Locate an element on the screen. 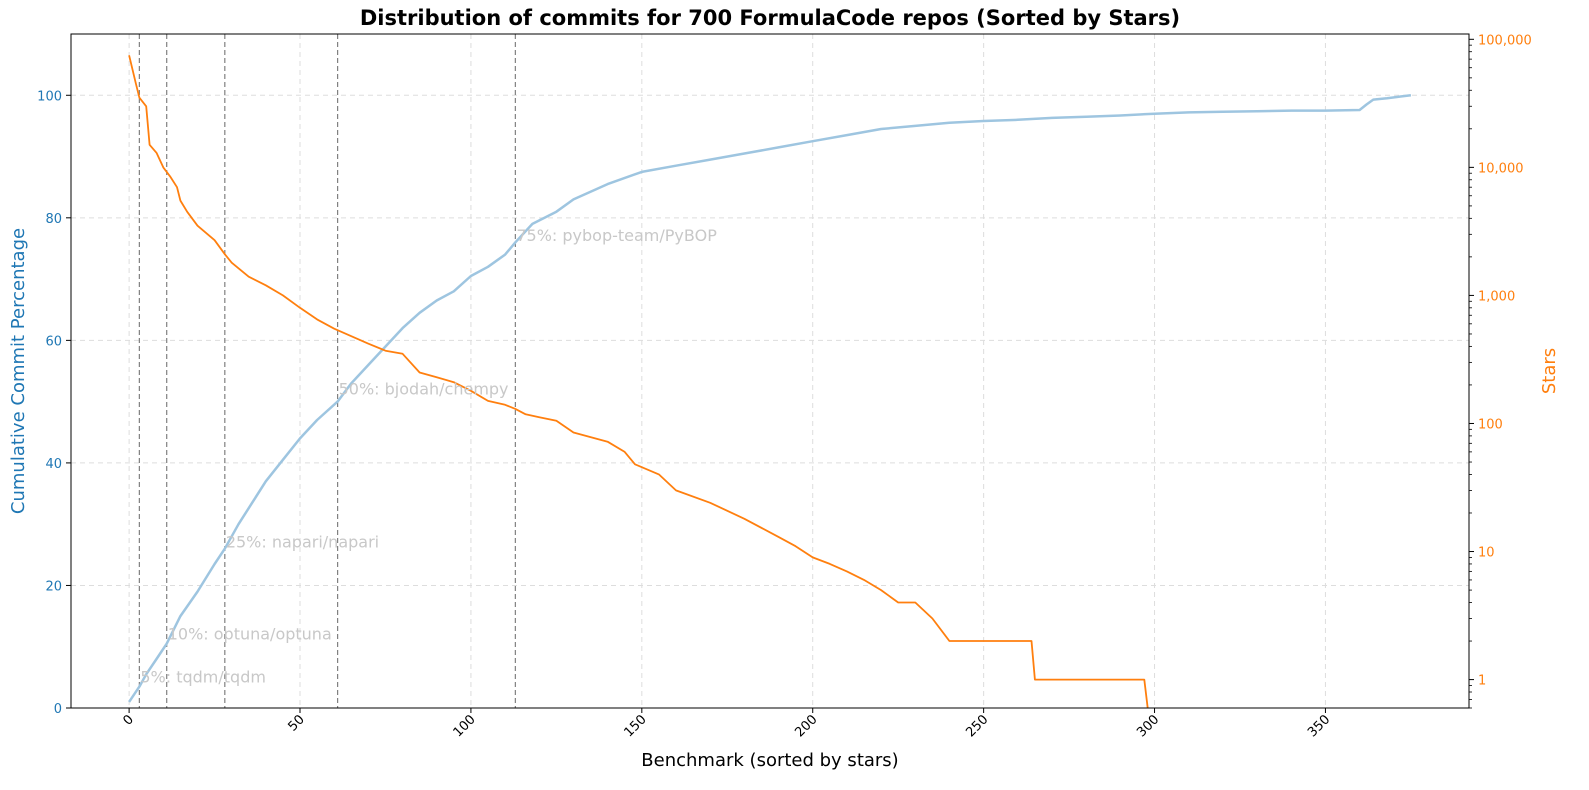 The width and height of the screenshot is (1589, 790). threshold-annotation: 75%: pybop-team/PyBOP is located at coordinates (616, 235).